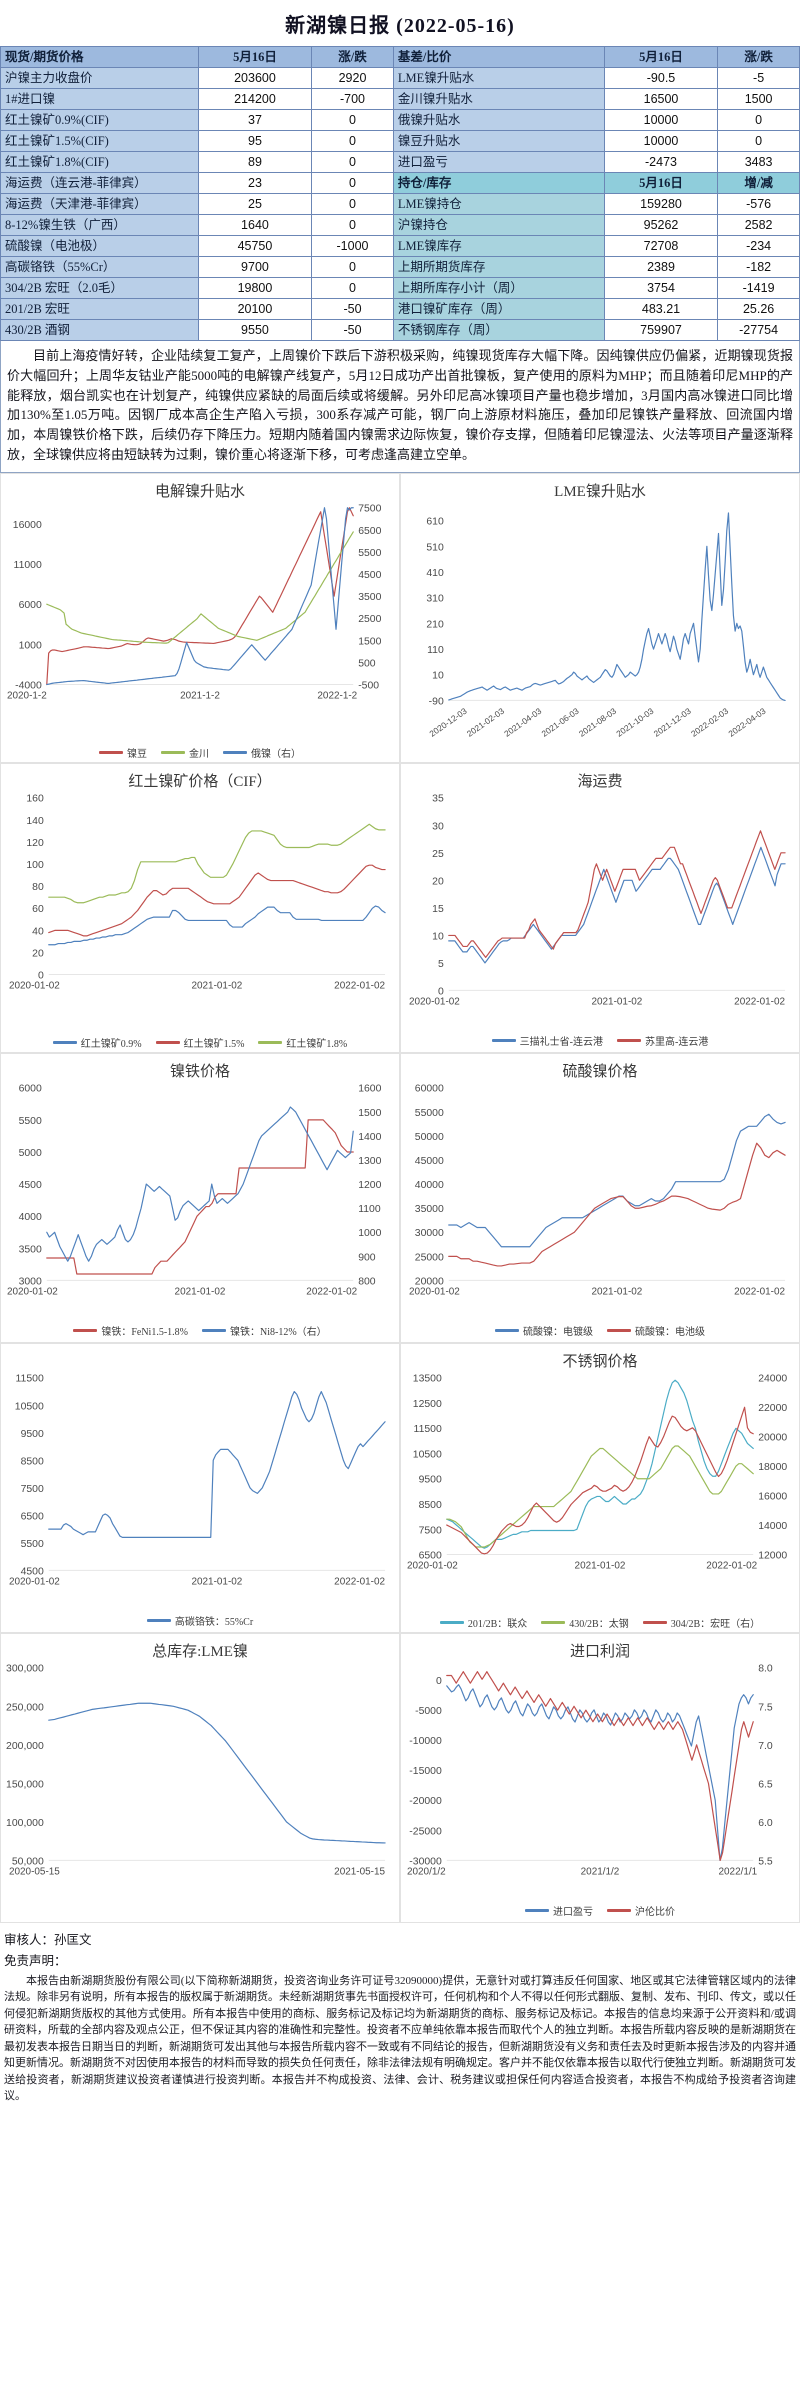  What do you see at coordinates (400, 288) in the screenshot?
I see `table-row: 304/2B 宏旺（2.0毛） 19800 0 上期所库存小计（周） 3754 -1419` at bounding box center [400, 288].